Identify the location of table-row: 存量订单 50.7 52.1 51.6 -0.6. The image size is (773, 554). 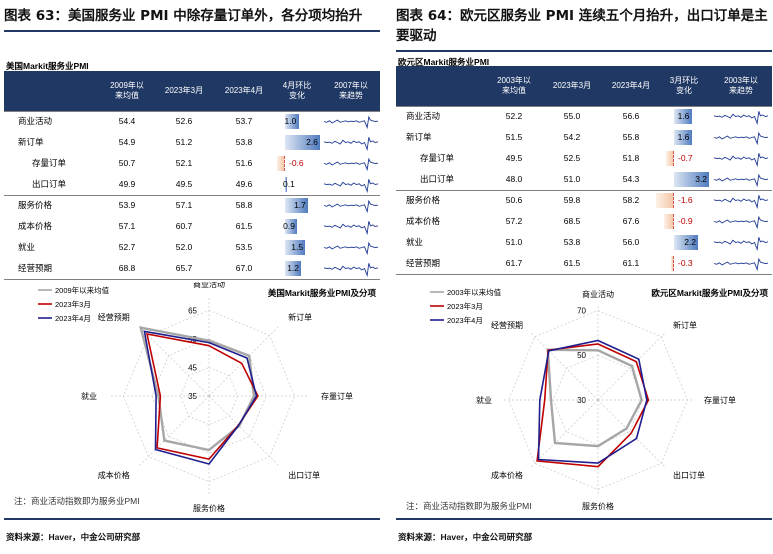
(192, 163).